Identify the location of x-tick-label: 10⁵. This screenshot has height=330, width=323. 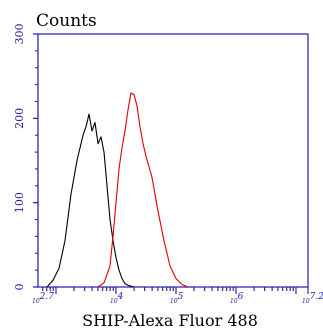
(177, 298).